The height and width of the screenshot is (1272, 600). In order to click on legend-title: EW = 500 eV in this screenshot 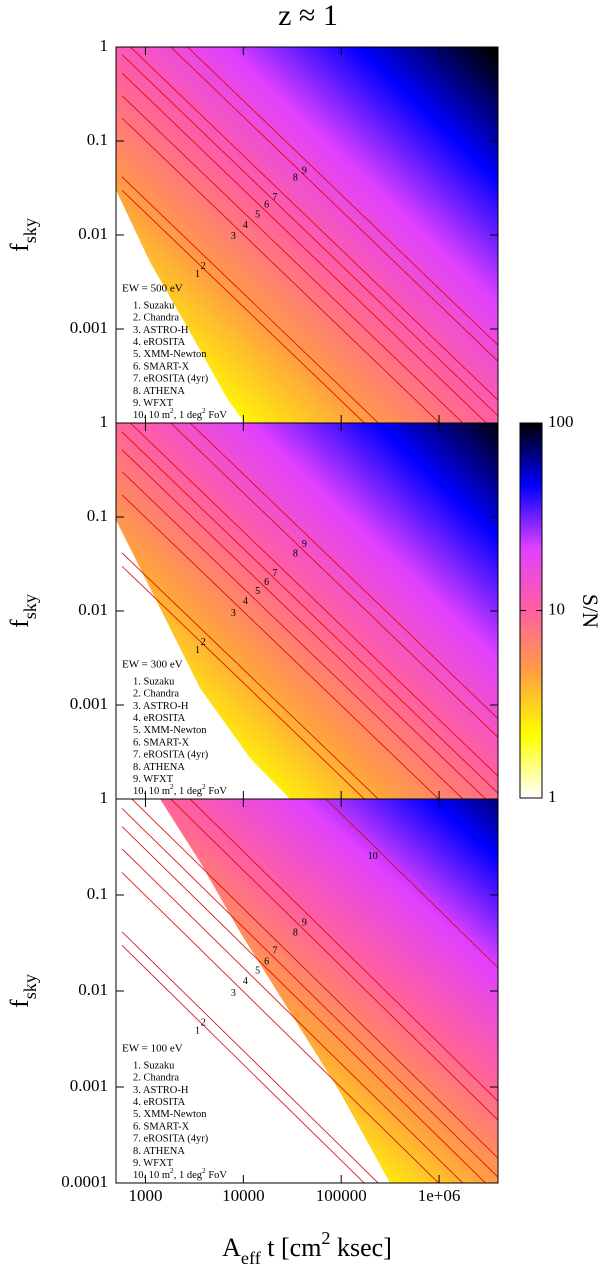, I will do `click(152, 289)`.